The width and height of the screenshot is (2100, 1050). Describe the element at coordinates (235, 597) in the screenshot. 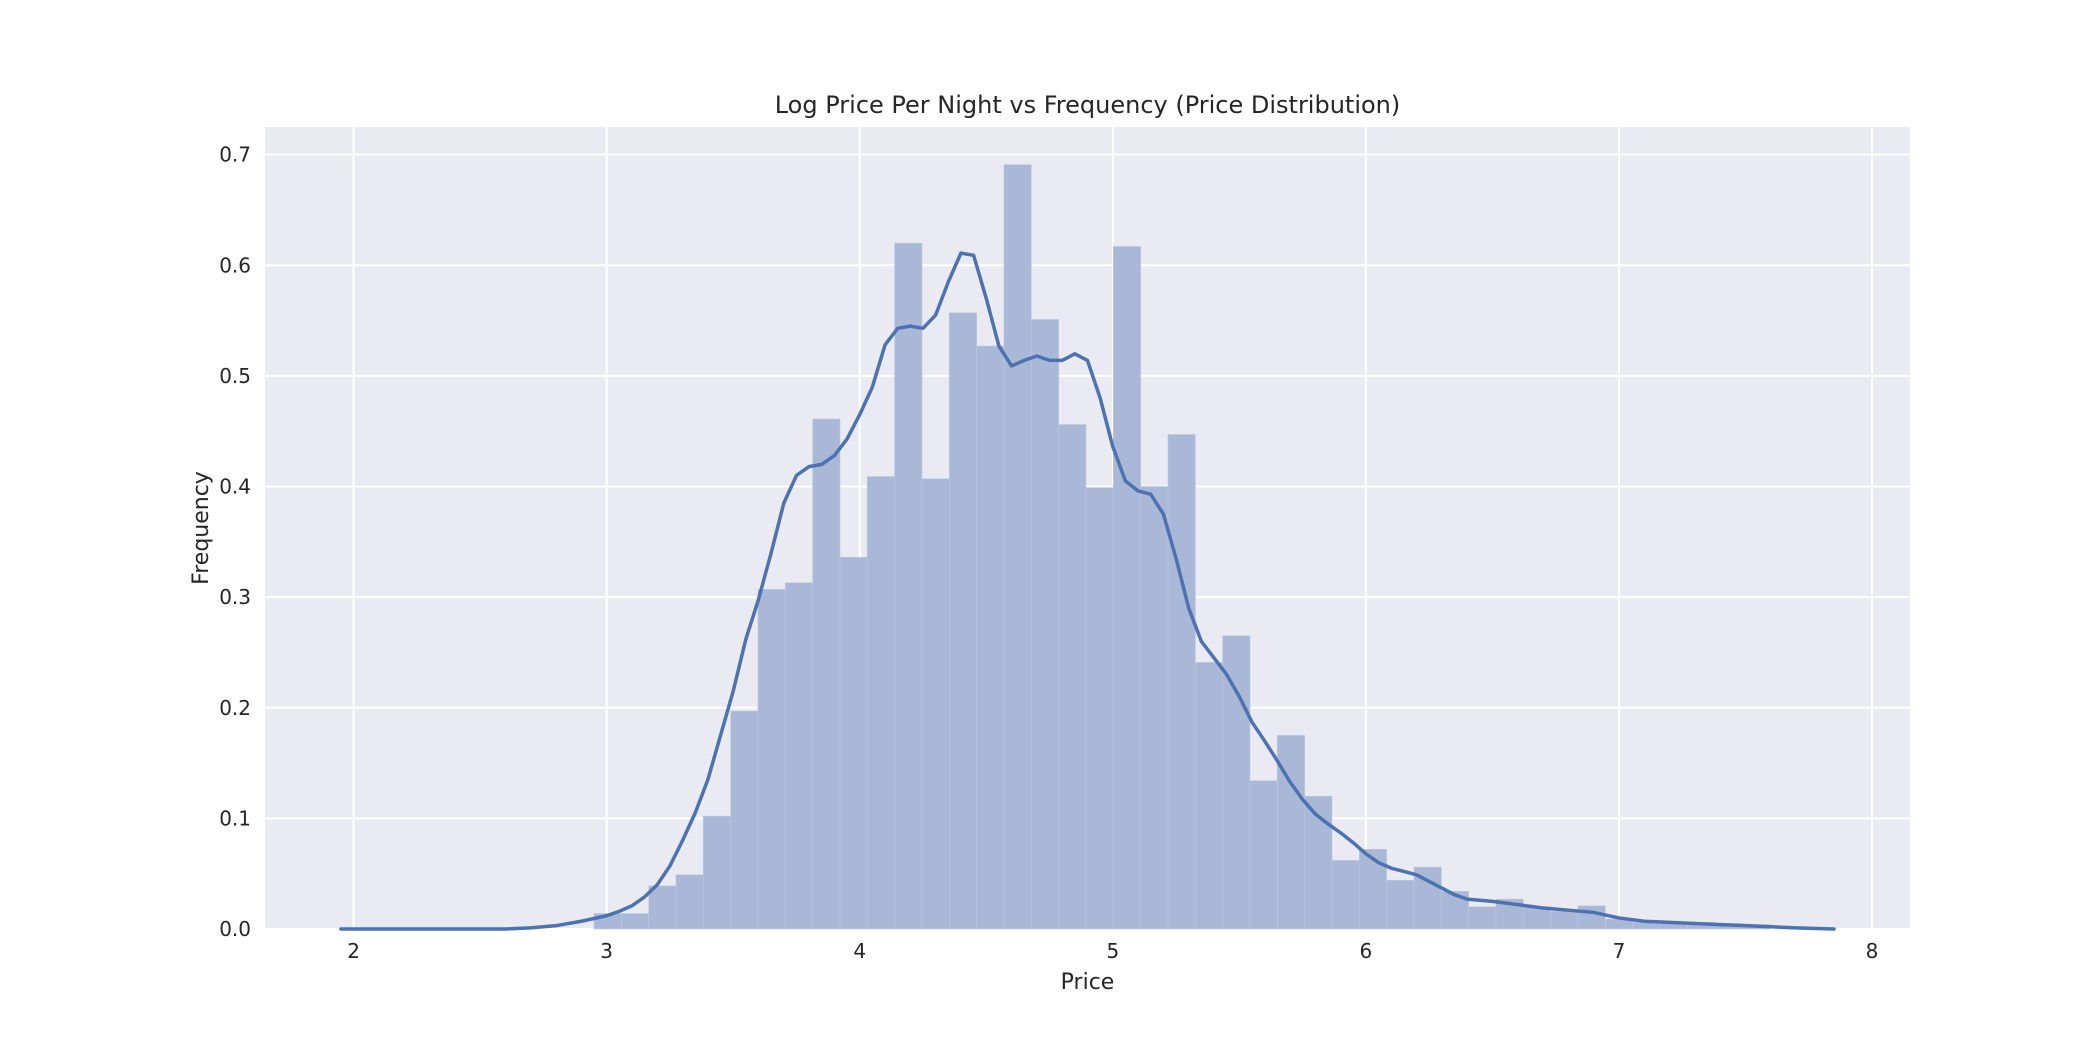

I see `y-tick-label: 0.3` at that location.